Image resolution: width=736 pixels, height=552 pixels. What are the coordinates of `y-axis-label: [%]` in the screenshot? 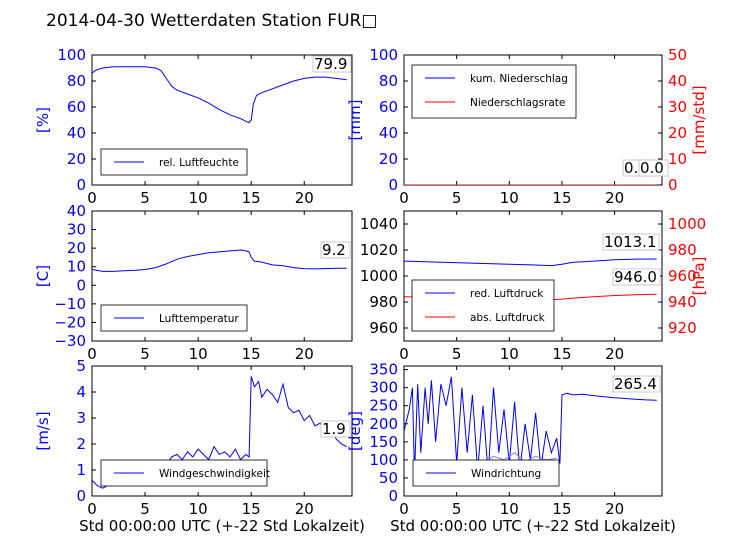 It's located at (43, 120).